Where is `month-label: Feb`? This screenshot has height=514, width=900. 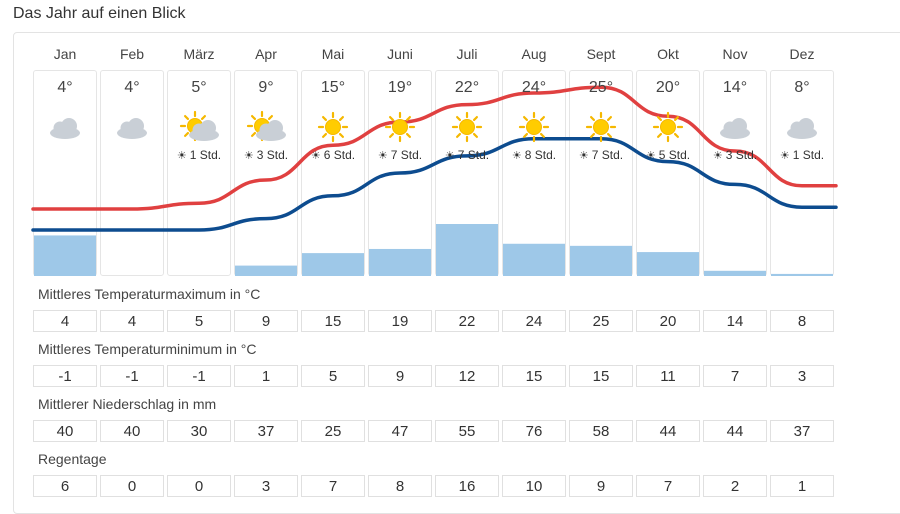
month-label: Feb is located at coordinates (132, 54).